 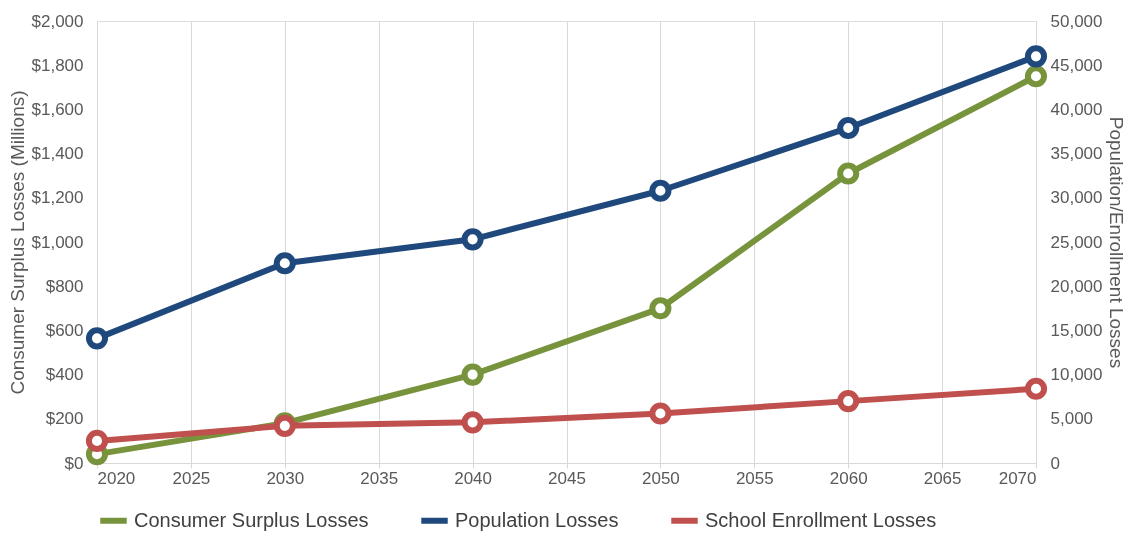 I want to click on y-tick-label: $400, so click(x=64, y=375).